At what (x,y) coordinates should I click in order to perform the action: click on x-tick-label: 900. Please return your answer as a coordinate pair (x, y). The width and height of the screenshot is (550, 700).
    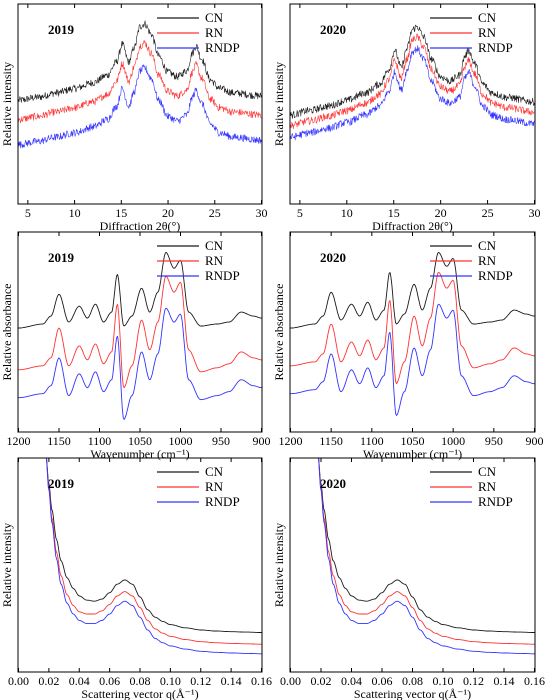
    Looking at the image, I should click on (262, 441).